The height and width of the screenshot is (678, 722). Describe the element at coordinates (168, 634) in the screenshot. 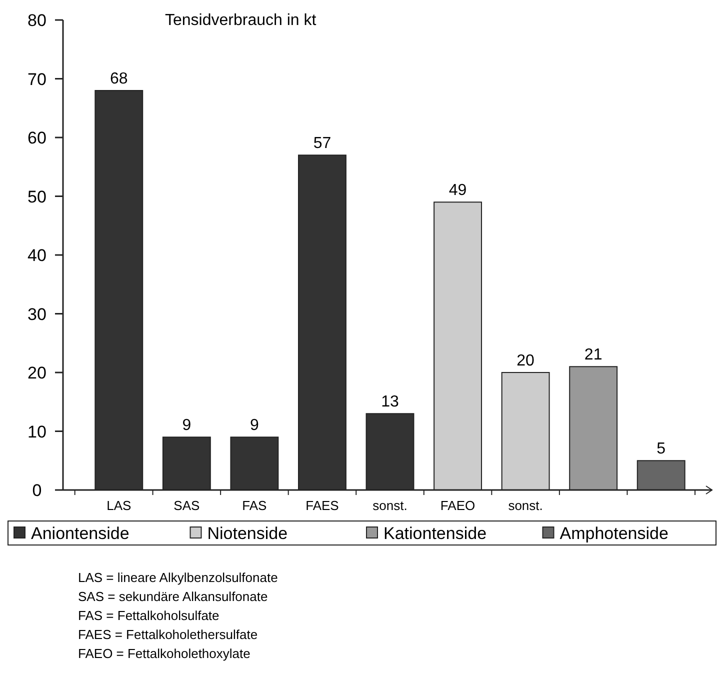

I see `text: FAES = Fettalkoholethersulfate` at that location.